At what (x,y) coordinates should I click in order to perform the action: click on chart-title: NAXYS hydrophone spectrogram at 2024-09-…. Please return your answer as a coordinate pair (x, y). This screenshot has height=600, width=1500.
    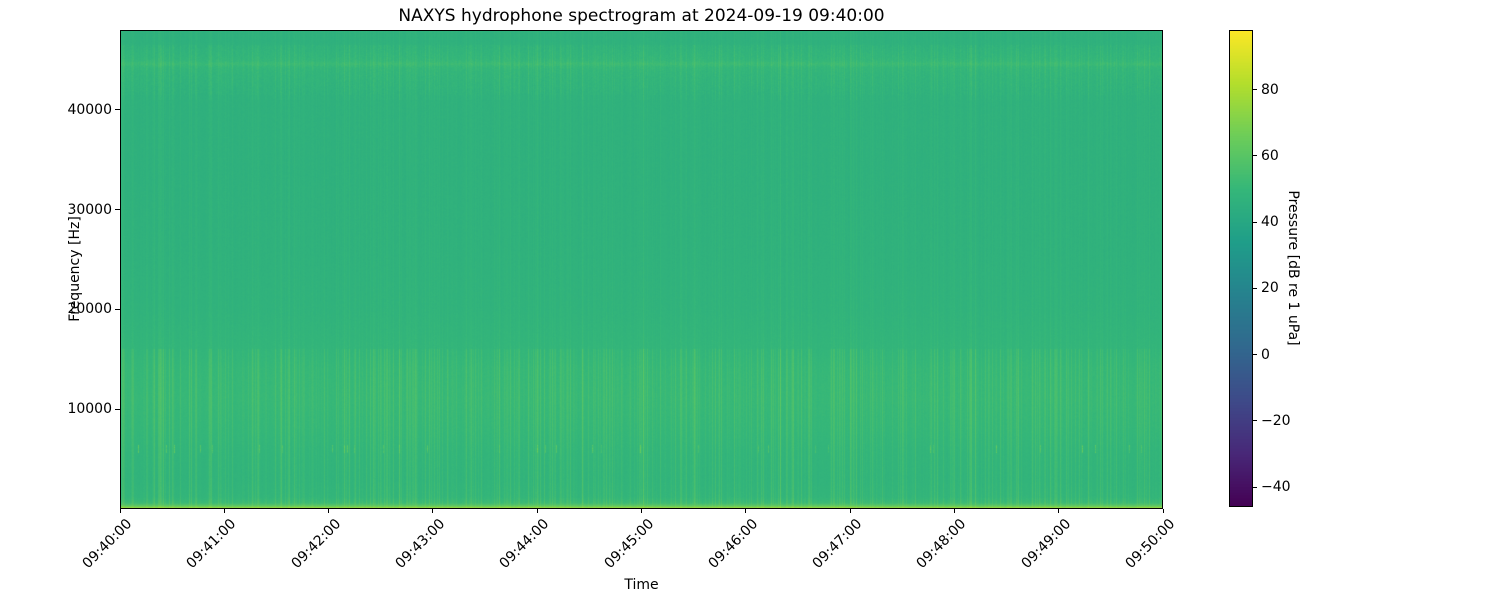
    Looking at the image, I should click on (641, 16).